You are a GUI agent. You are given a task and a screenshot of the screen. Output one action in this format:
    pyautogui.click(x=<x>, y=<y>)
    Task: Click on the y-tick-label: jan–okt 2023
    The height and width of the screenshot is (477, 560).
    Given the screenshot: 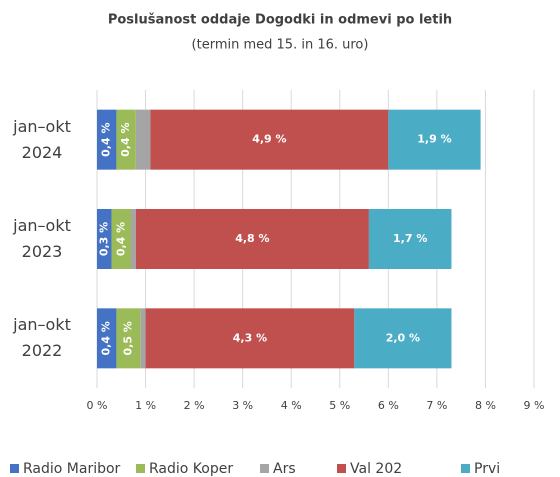 What is the action you would take?
    pyautogui.click(x=42, y=238)
    